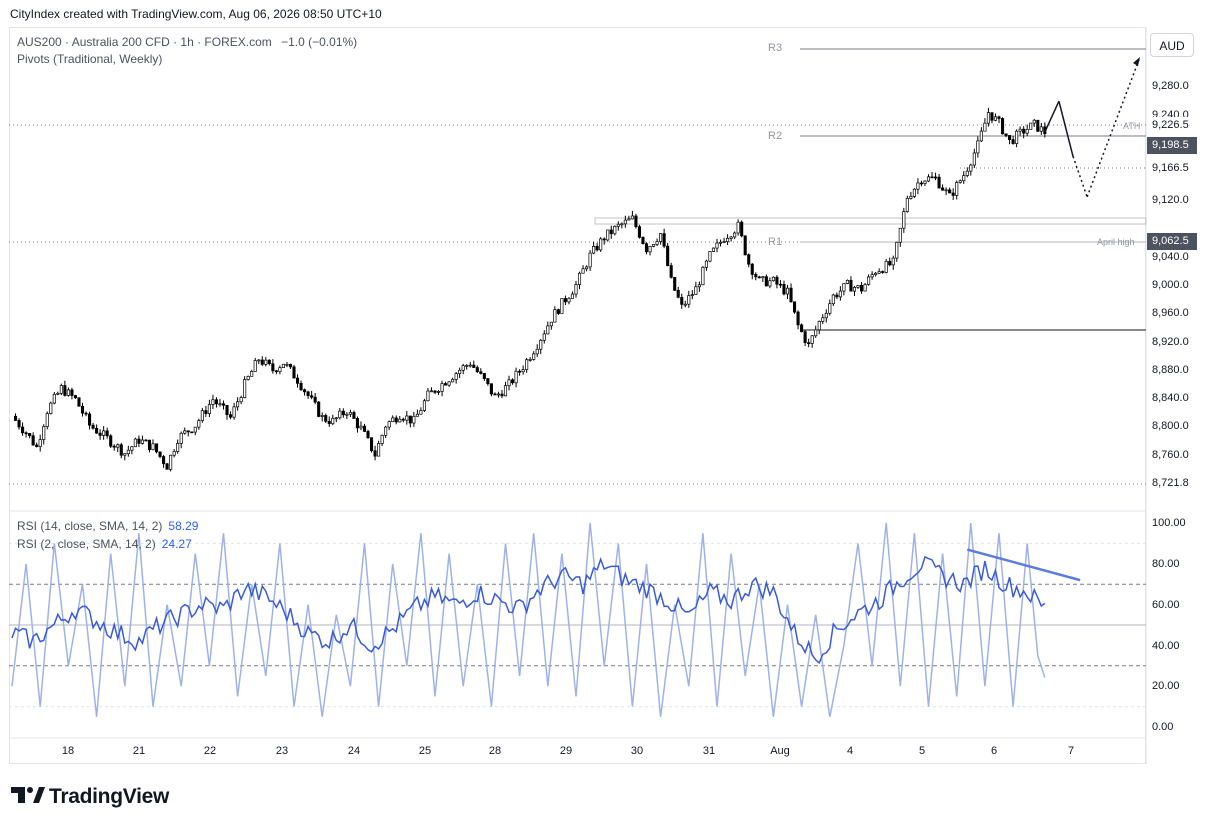 The width and height of the screenshot is (1212, 826). I want to click on rsi-divergence-trendline, so click(1023, 565).